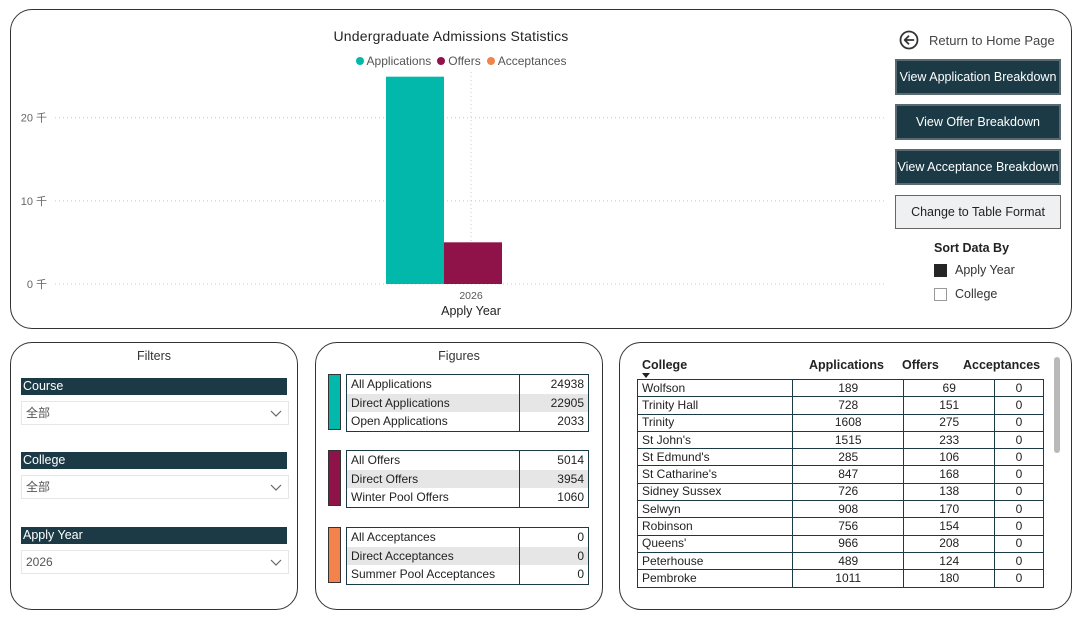 The height and width of the screenshot is (618, 1080). Describe the element at coordinates (848, 440) in the screenshot. I see `applications-cell: 1515` at that location.